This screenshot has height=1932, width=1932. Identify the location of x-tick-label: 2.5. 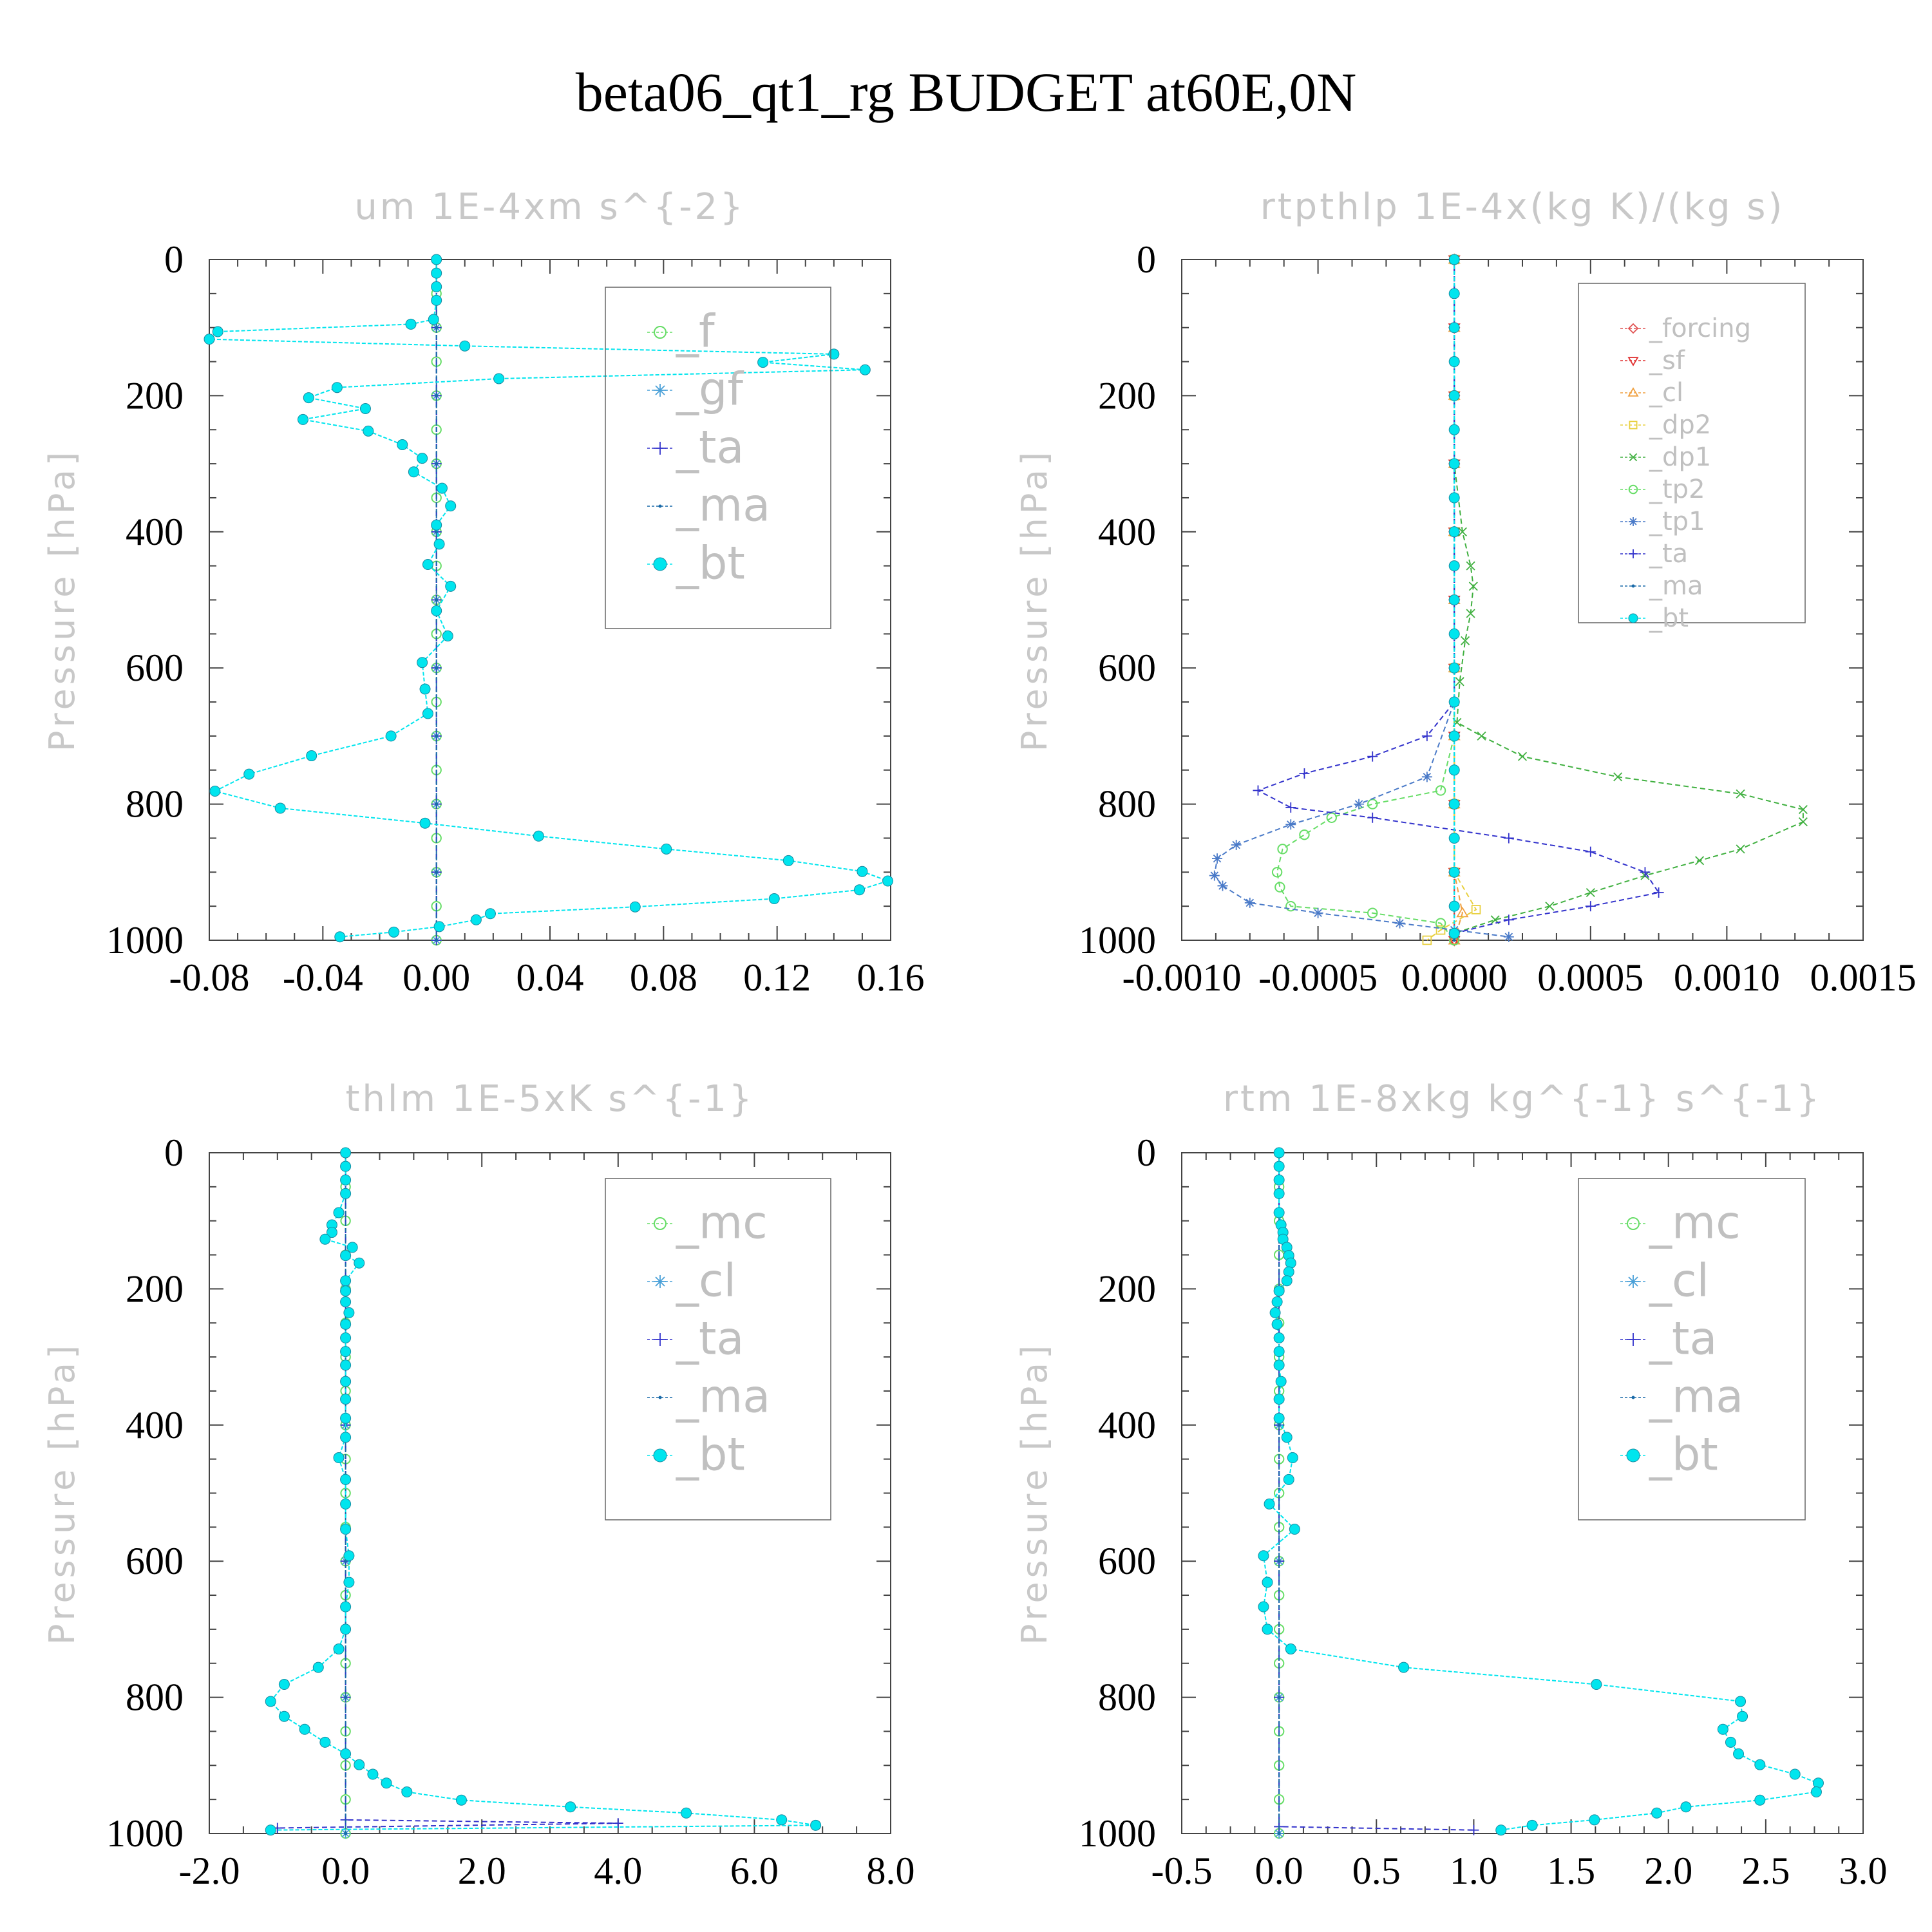
(1766, 1871).